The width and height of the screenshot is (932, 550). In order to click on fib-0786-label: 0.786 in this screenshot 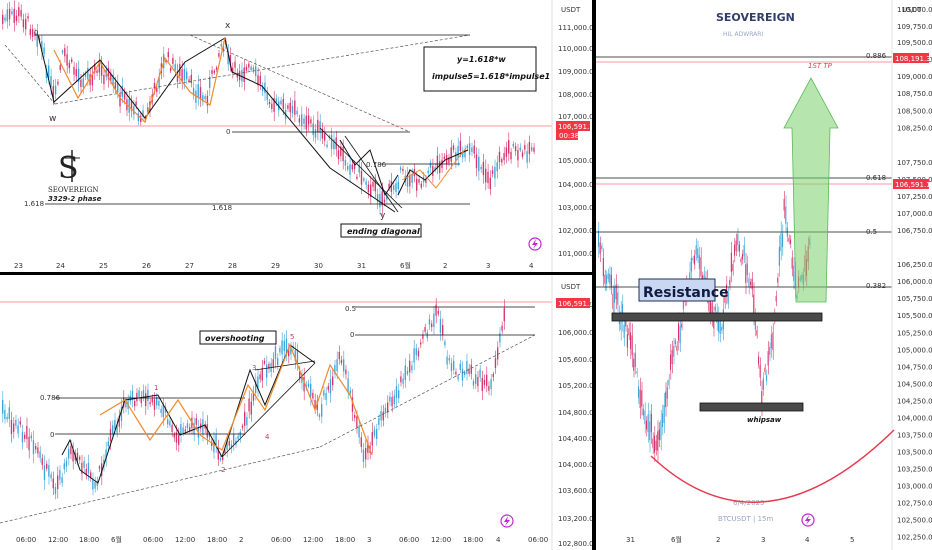, I will do `click(50, 398)`.